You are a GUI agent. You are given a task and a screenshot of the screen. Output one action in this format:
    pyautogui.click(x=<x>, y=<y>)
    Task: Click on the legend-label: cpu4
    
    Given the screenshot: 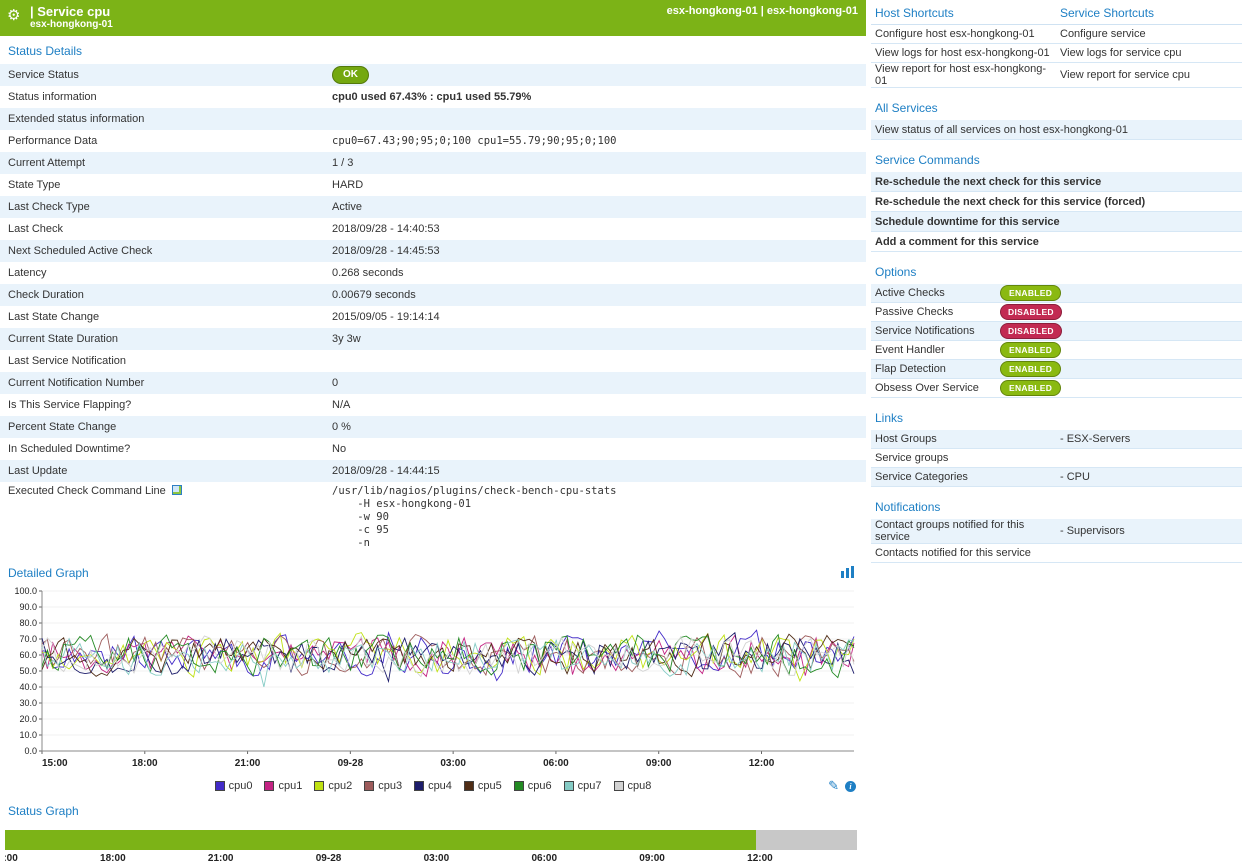 What is the action you would take?
    pyautogui.click(x=440, y=786)
    